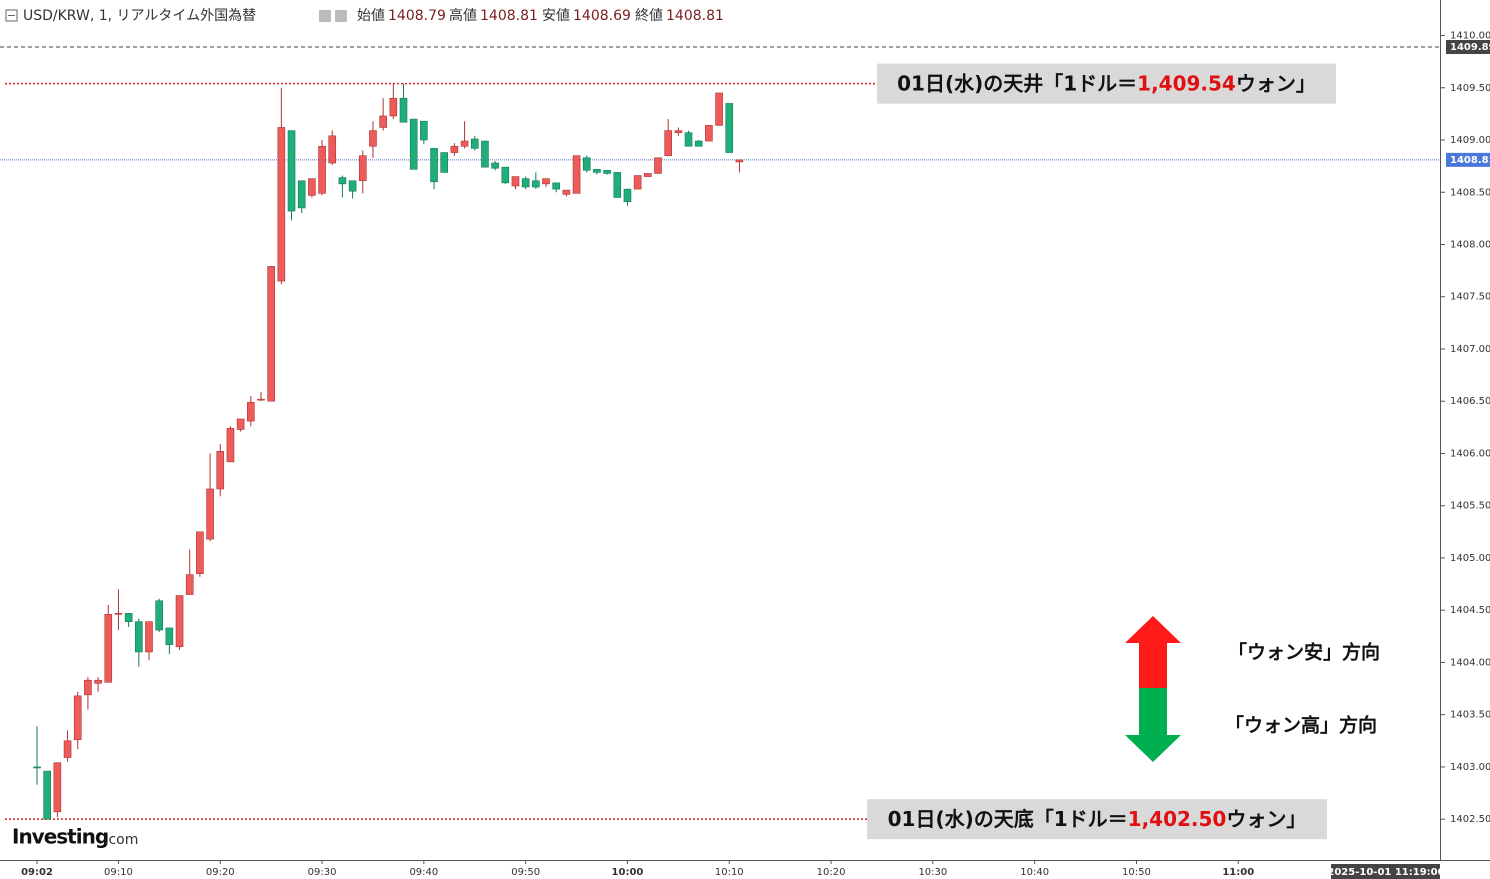  What do you see at coordinates (729, 872) in the screenshot?
I see `x-tick-label: 10:10` at bounding box center [729, 872].